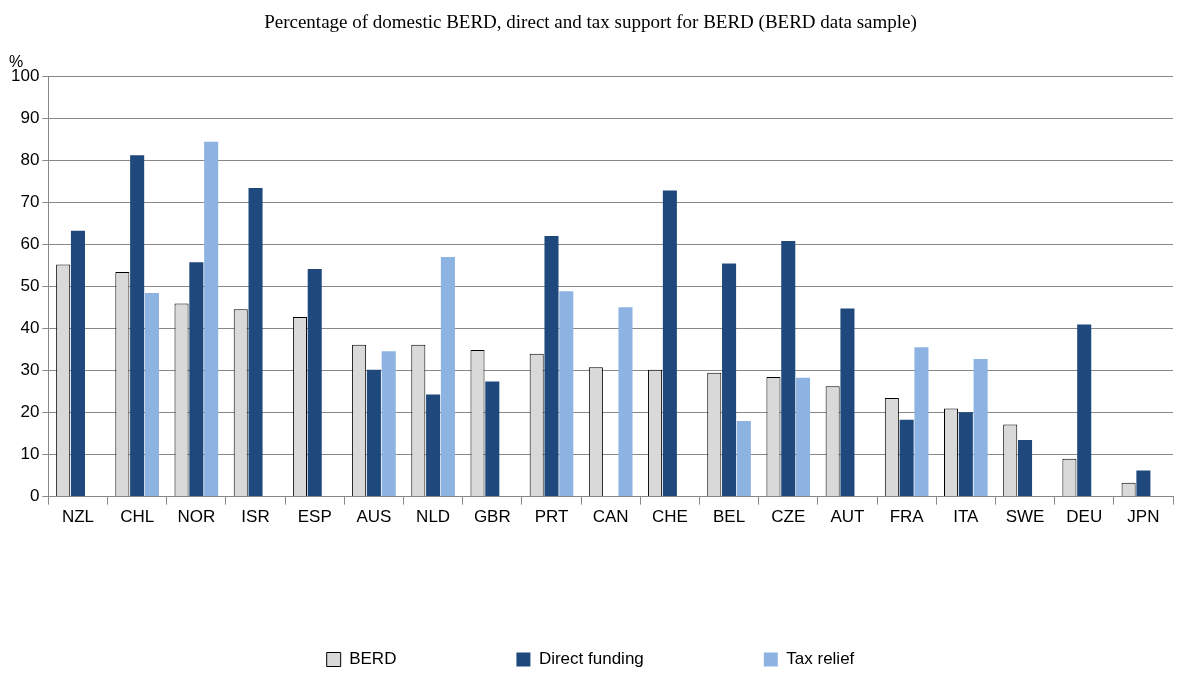 This screenshot has height=686, width=1191. What do you see at coordinates (907, 517) in the screenshot?
I see `x-tick-label: FRA` at bounding box center [907, 517].